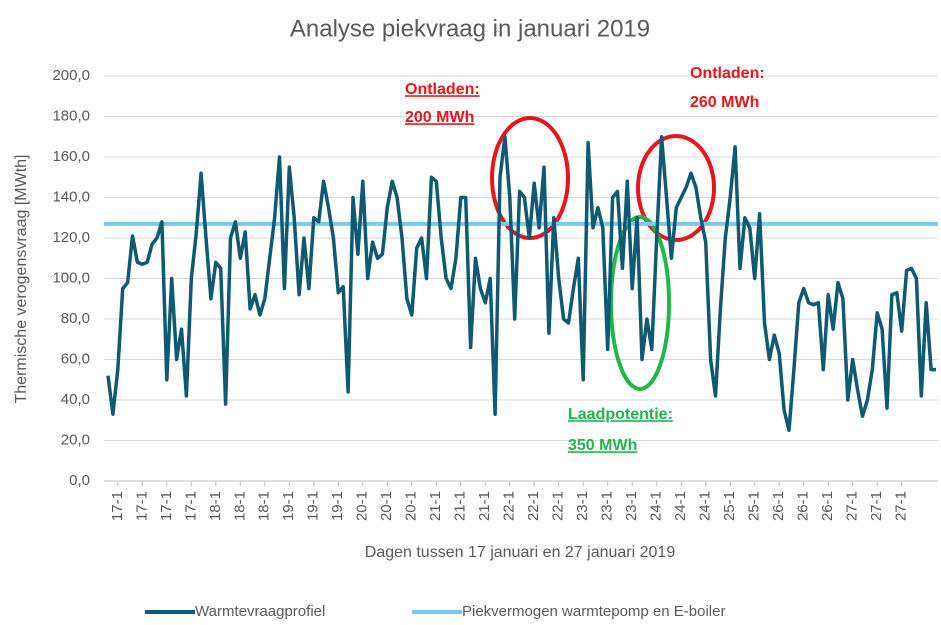 Image resolution: width=941 pixels, height=625 pixels. I want to click on legend-label: Piekvermogen warmtepomp en E-boiler, so click(593, 611).